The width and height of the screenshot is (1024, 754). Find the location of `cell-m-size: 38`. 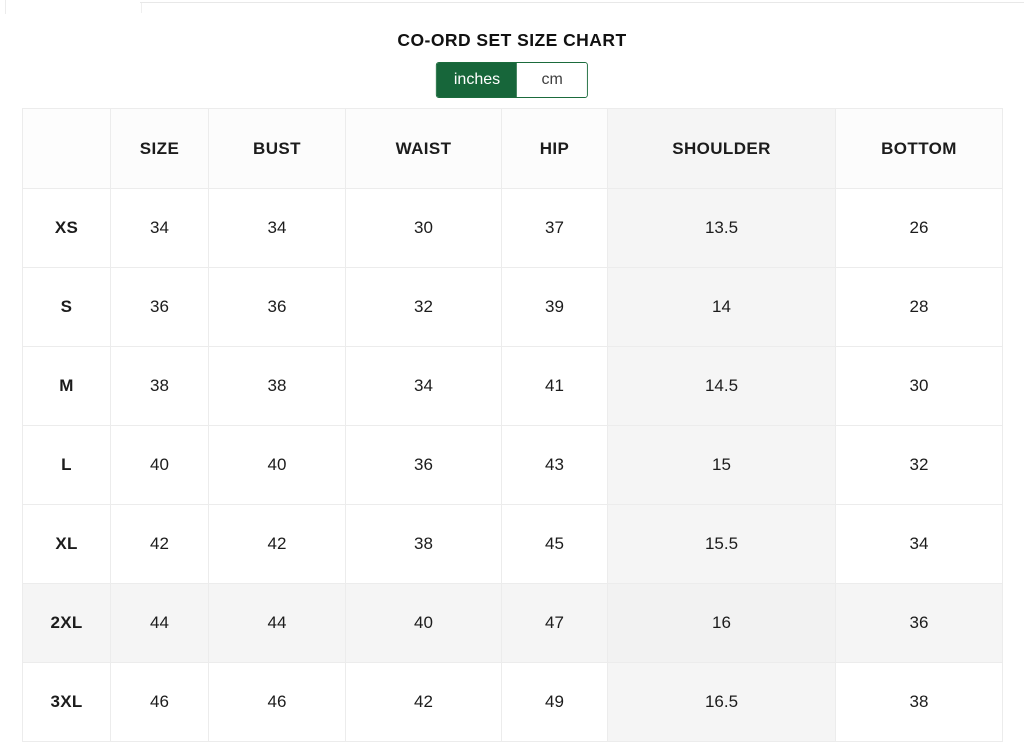

cell-m-size: 38 is located at coordinates (159, 386).